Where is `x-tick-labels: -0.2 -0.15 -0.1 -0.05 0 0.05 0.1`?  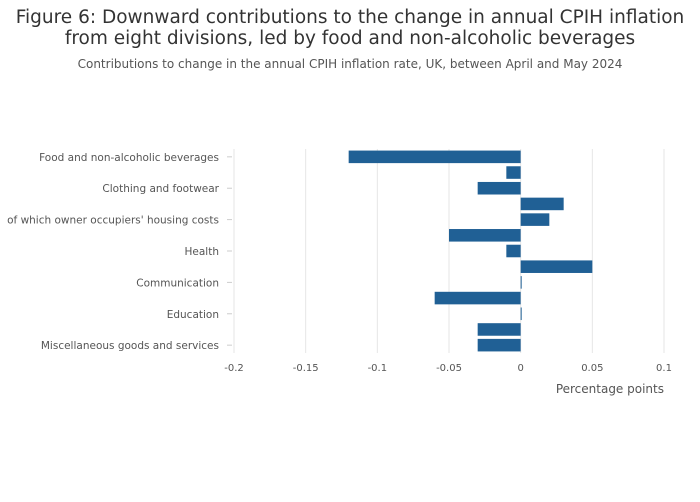
x-tick-labels: -0.2 -0.15 -0.1 -0.05 0 0.05 0.1 is located at coordinates (448, 368).